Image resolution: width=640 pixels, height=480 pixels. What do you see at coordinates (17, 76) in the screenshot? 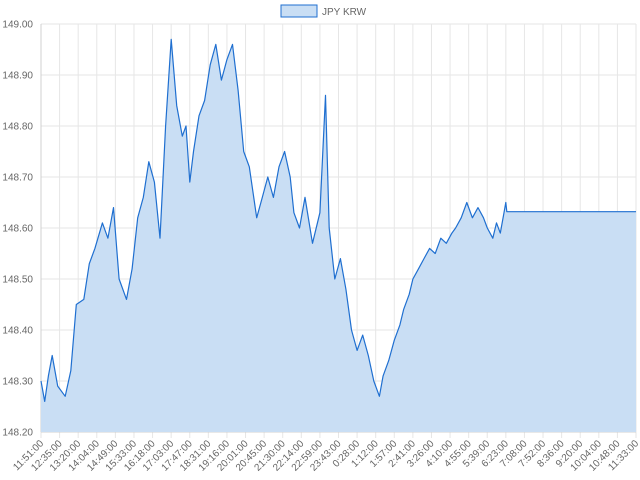
I see `y-tick-label: 148.90` at bounding box center [17, 76].